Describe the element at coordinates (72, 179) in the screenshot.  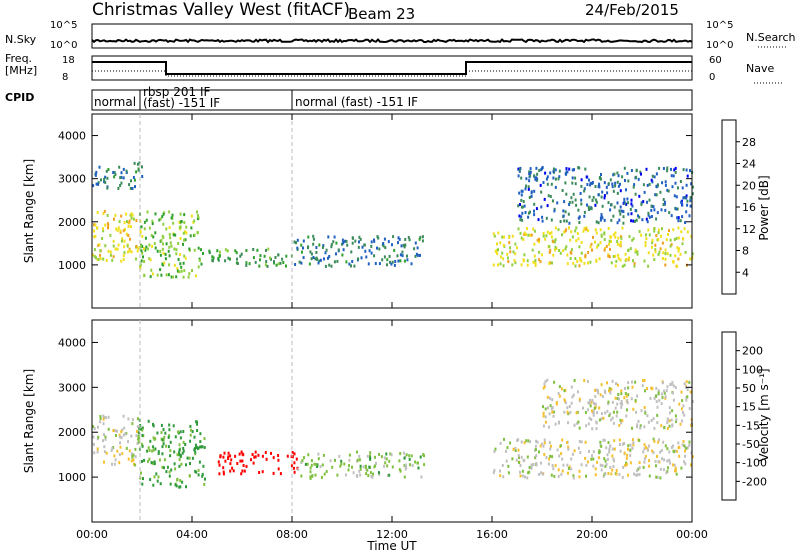
I see `power-ytick-label: 3000` at that location.